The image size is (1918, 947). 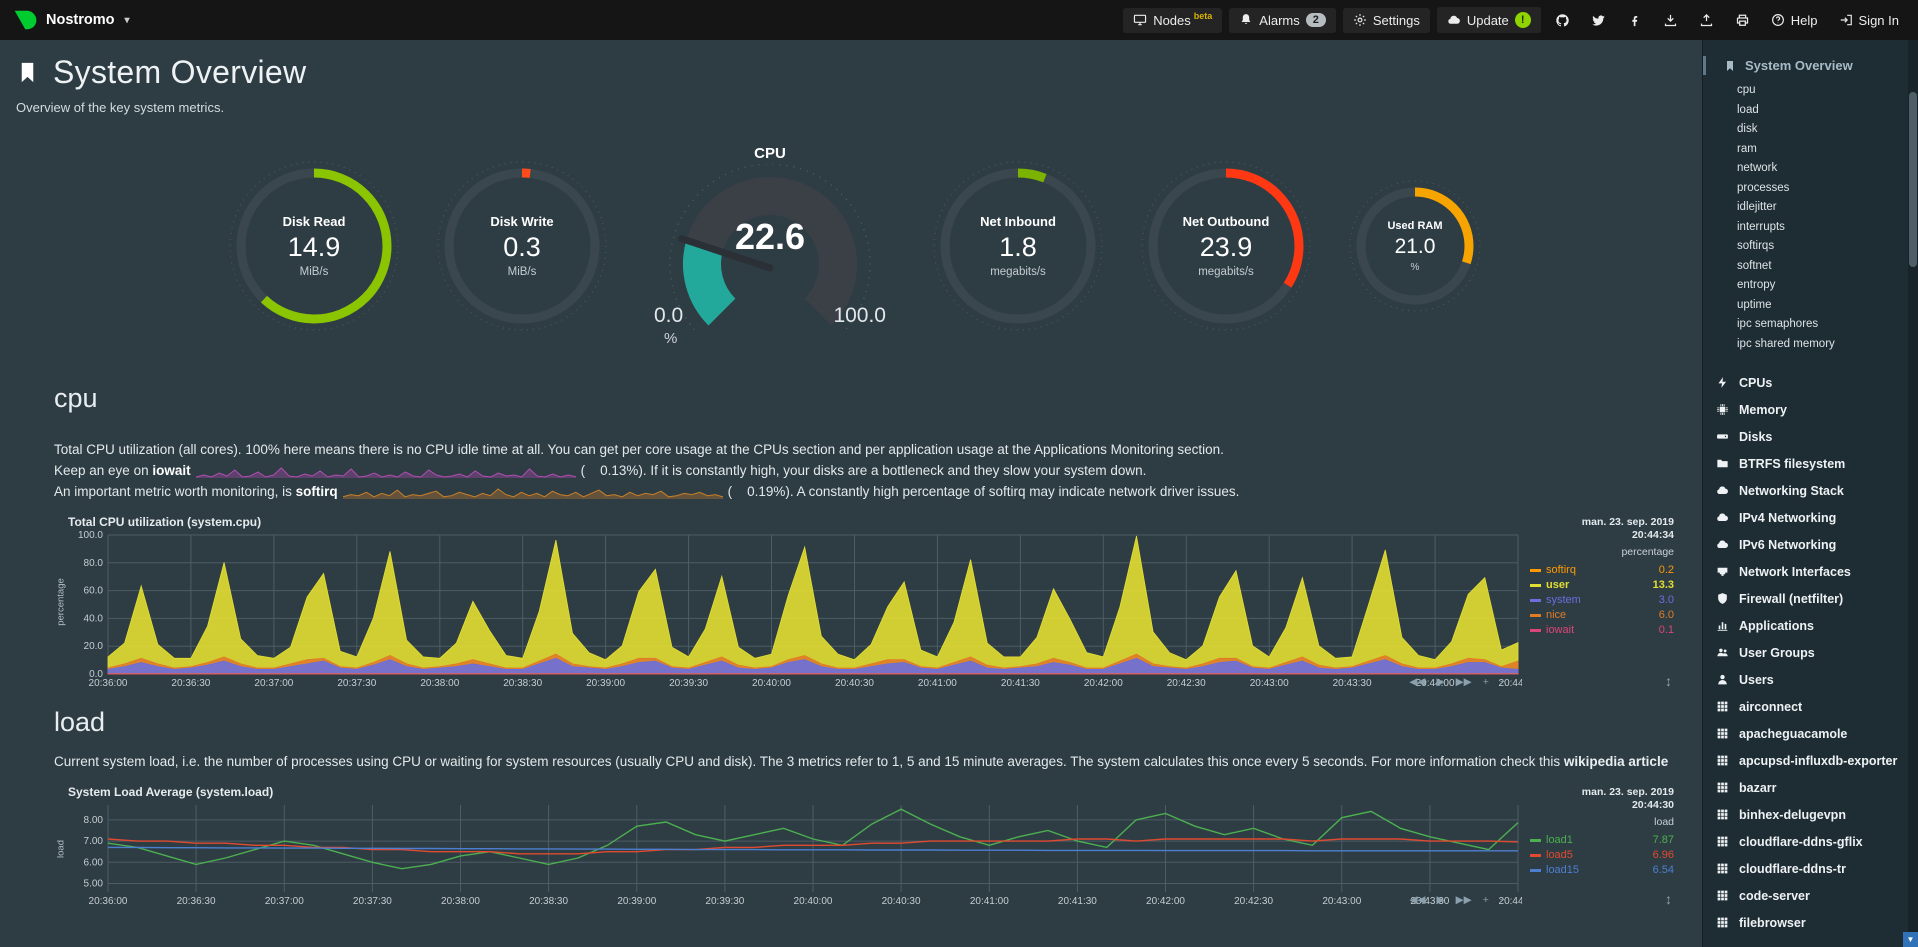 What do you see at coordinates (1792, 815) in the screenshot?
I see `sidebar-item-label: binhex-delugevpn` at bounding box center [1792, 815].